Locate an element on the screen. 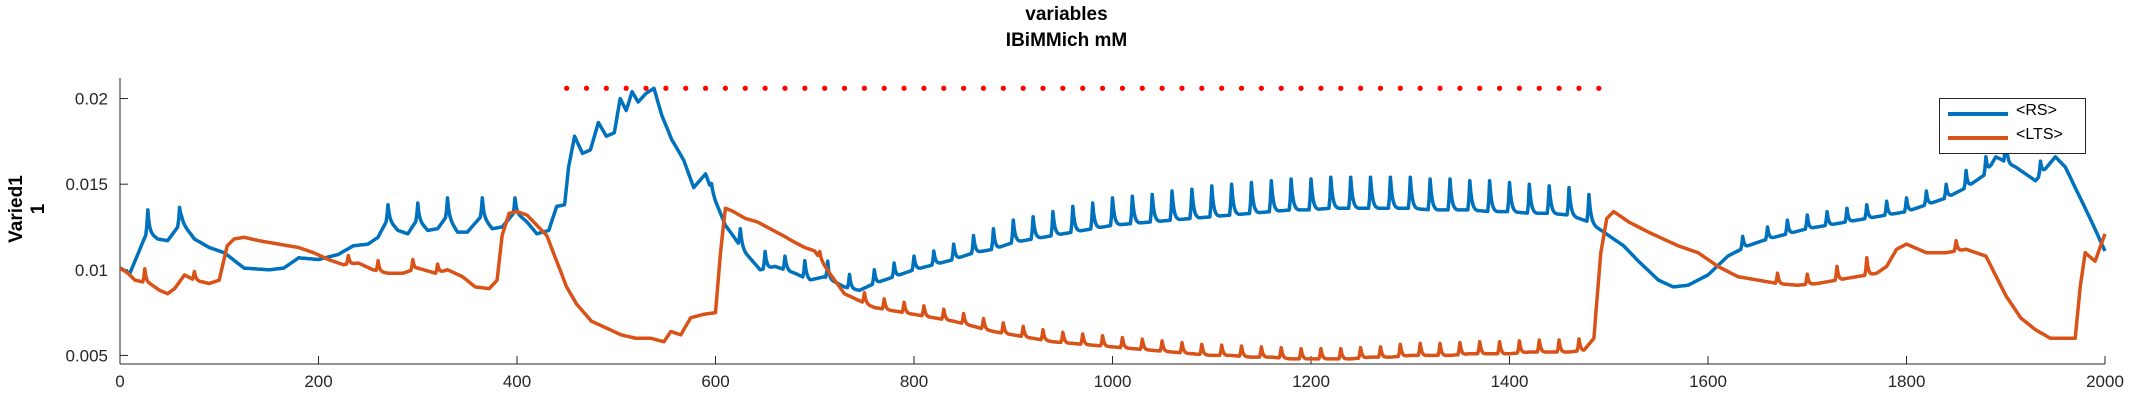 The image size is (2133, 400). x-tick-label-400: 400 is located at coordinates (517, 381).